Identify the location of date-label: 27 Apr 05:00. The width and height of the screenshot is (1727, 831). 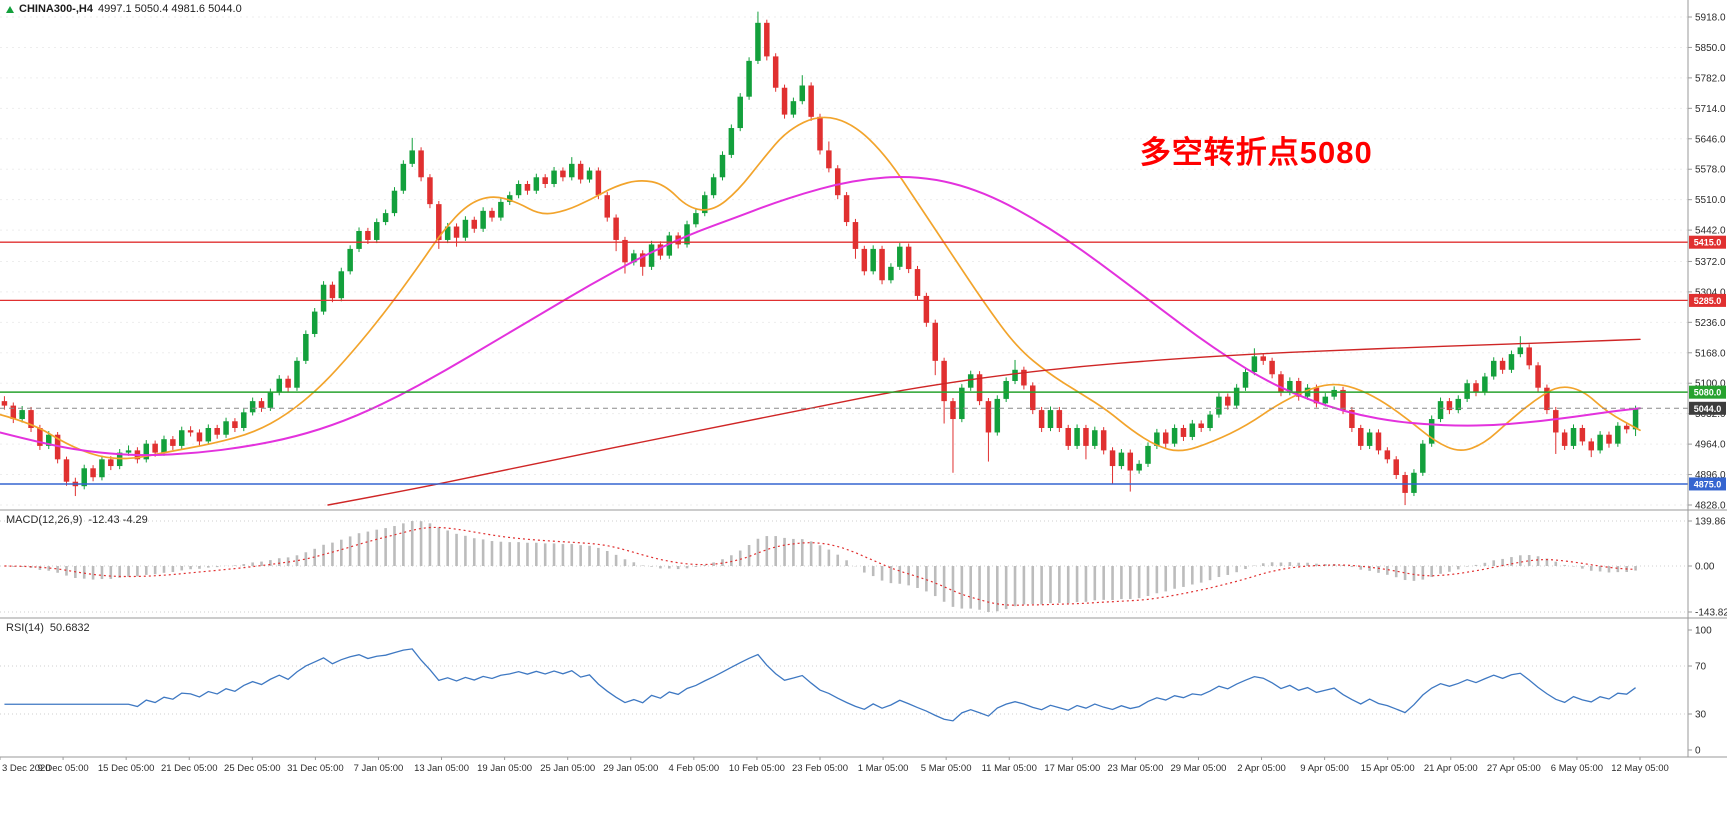
(1514, 768).